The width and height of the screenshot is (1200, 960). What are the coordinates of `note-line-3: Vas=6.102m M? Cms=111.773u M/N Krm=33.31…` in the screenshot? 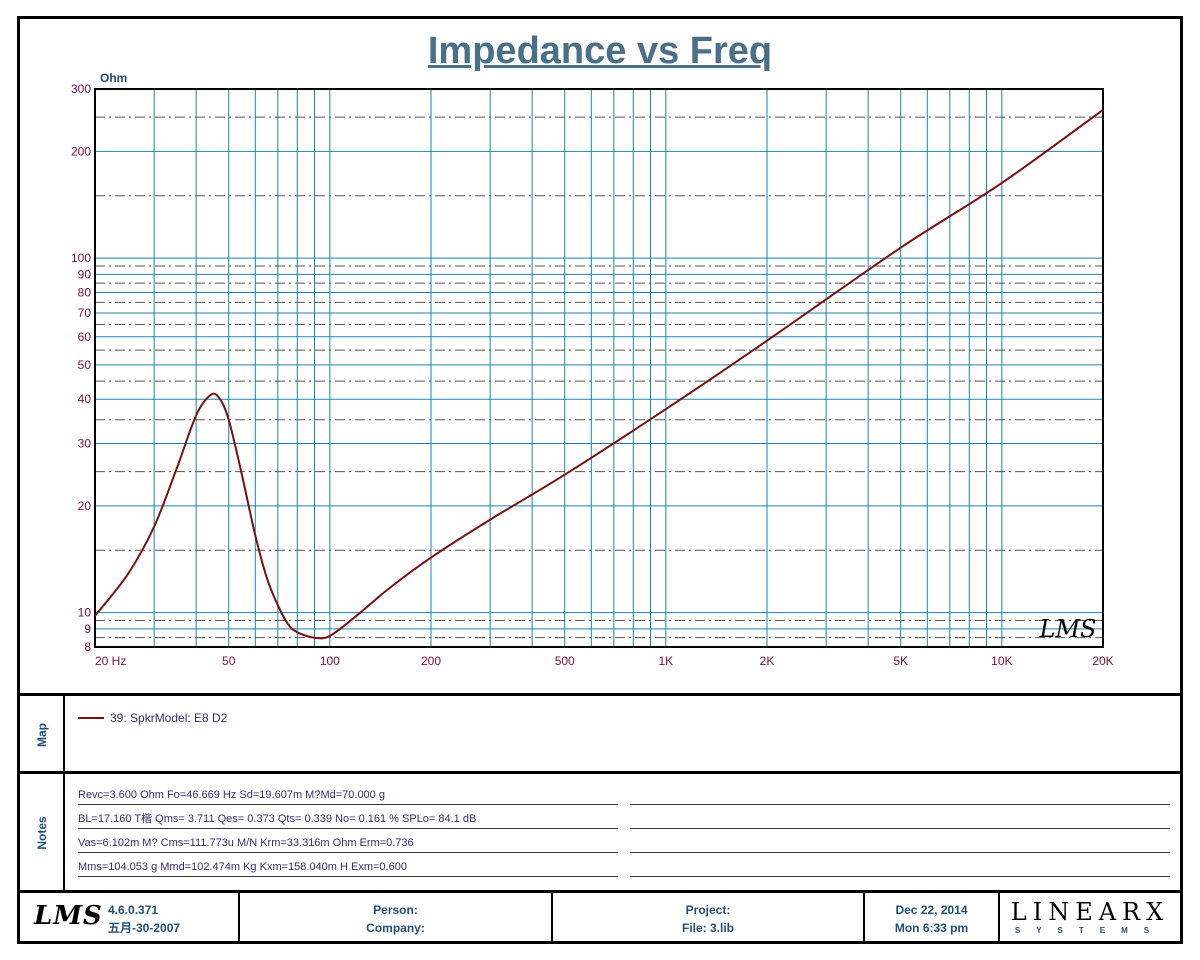 It's located at (348, 844).